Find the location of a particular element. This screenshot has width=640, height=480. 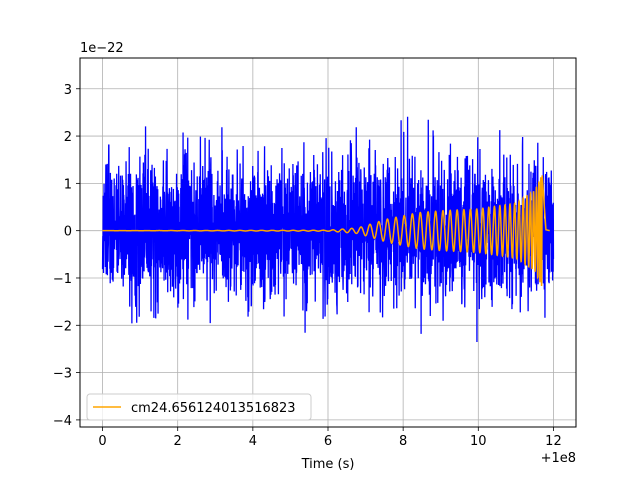

x-tick-label: 0 is located at coordinates (102, 441).